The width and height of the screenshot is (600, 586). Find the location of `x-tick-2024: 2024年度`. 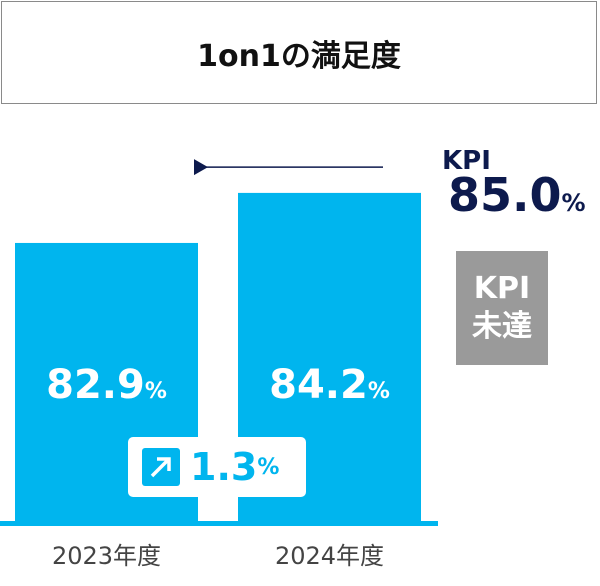

x-tick-2024: 2024年度 is located at coordinates (329, 556).